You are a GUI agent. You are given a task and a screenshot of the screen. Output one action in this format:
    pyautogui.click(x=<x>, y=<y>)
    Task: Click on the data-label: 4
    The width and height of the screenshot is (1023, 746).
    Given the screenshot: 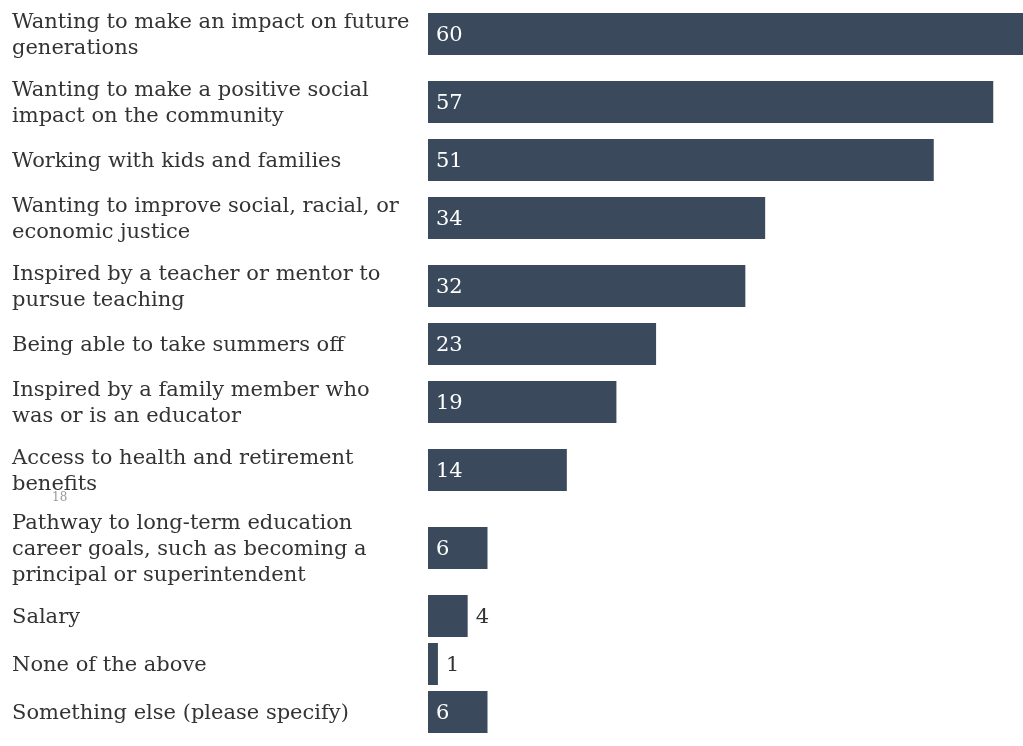 What is the action you would take?
    pyautogui.click(x=482, y=616)
    